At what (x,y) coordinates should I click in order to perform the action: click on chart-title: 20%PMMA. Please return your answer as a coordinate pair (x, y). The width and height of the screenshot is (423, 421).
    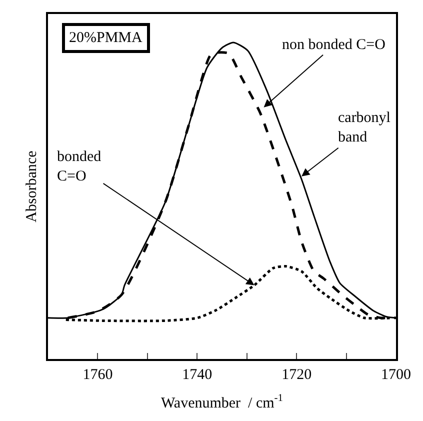
    Looking at the image, I should click on (106, 38).